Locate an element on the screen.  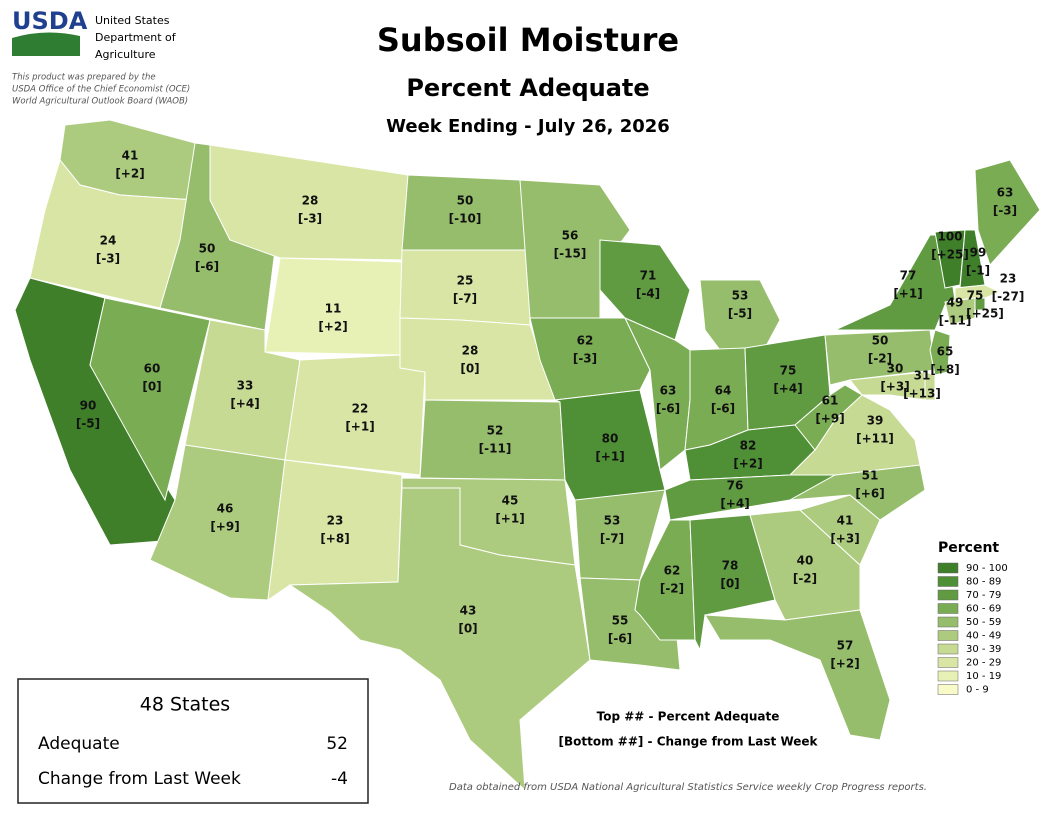
summary-label: Adequate is located at coordinates (79, 744).